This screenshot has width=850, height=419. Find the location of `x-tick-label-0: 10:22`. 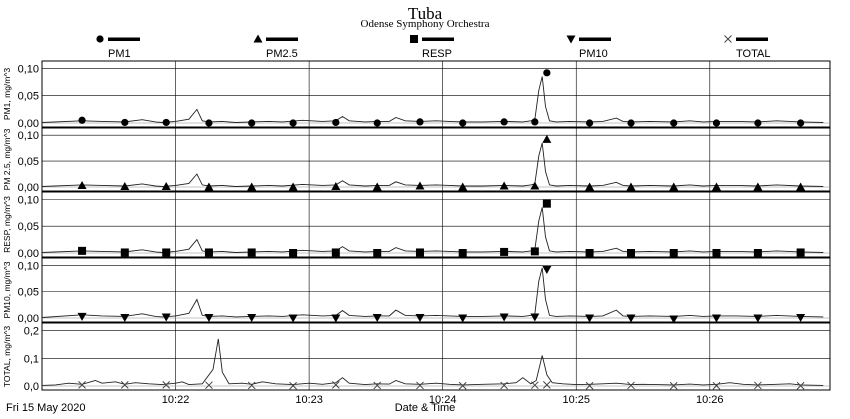

x-tick-label-0: 10:22 is located at coordinates (176, 400).